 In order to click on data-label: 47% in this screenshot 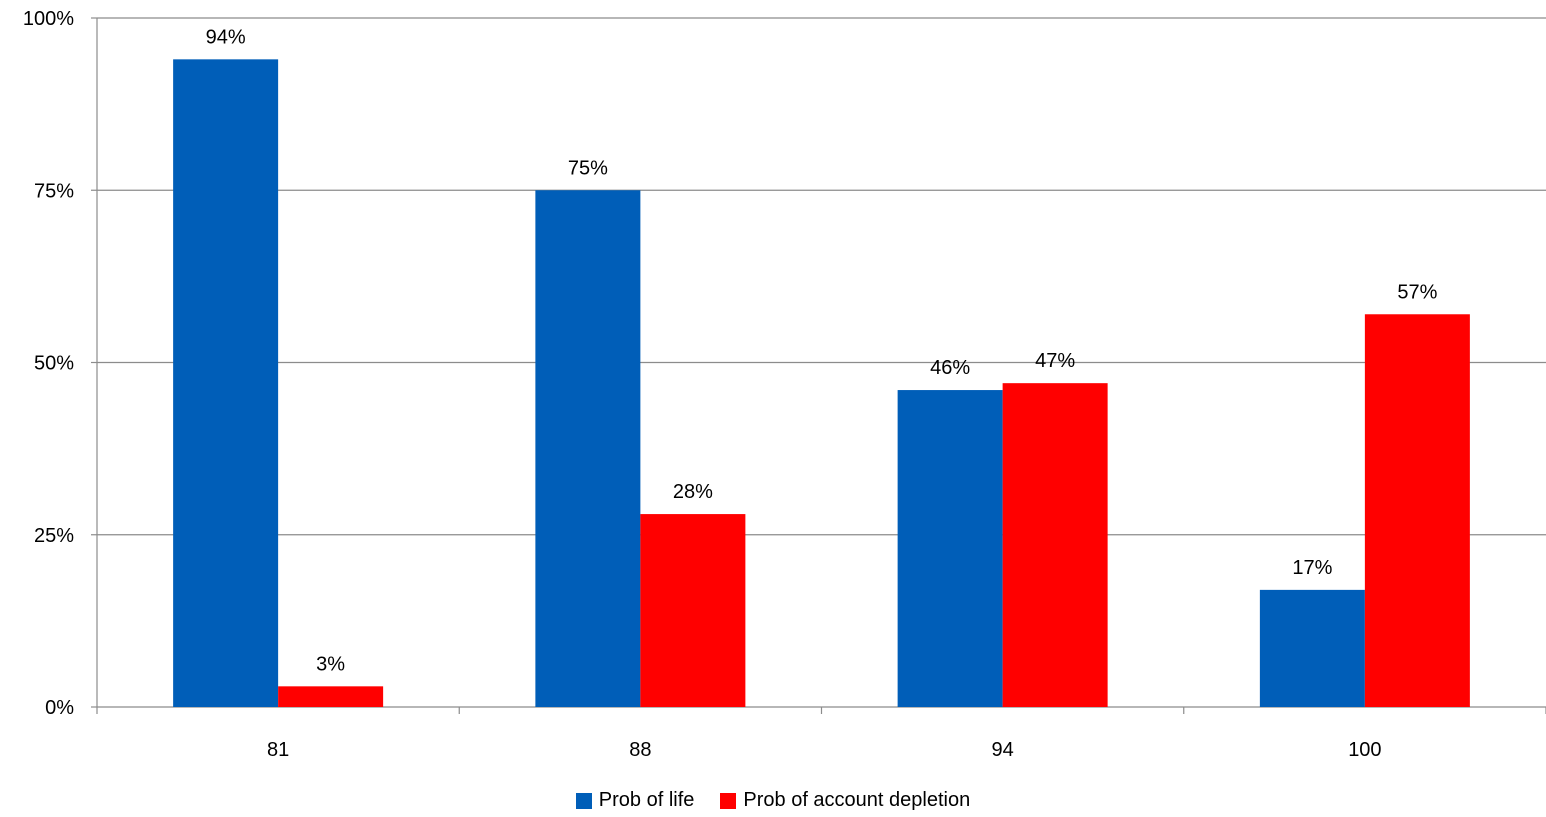, I will do `click(1055, 361)`.